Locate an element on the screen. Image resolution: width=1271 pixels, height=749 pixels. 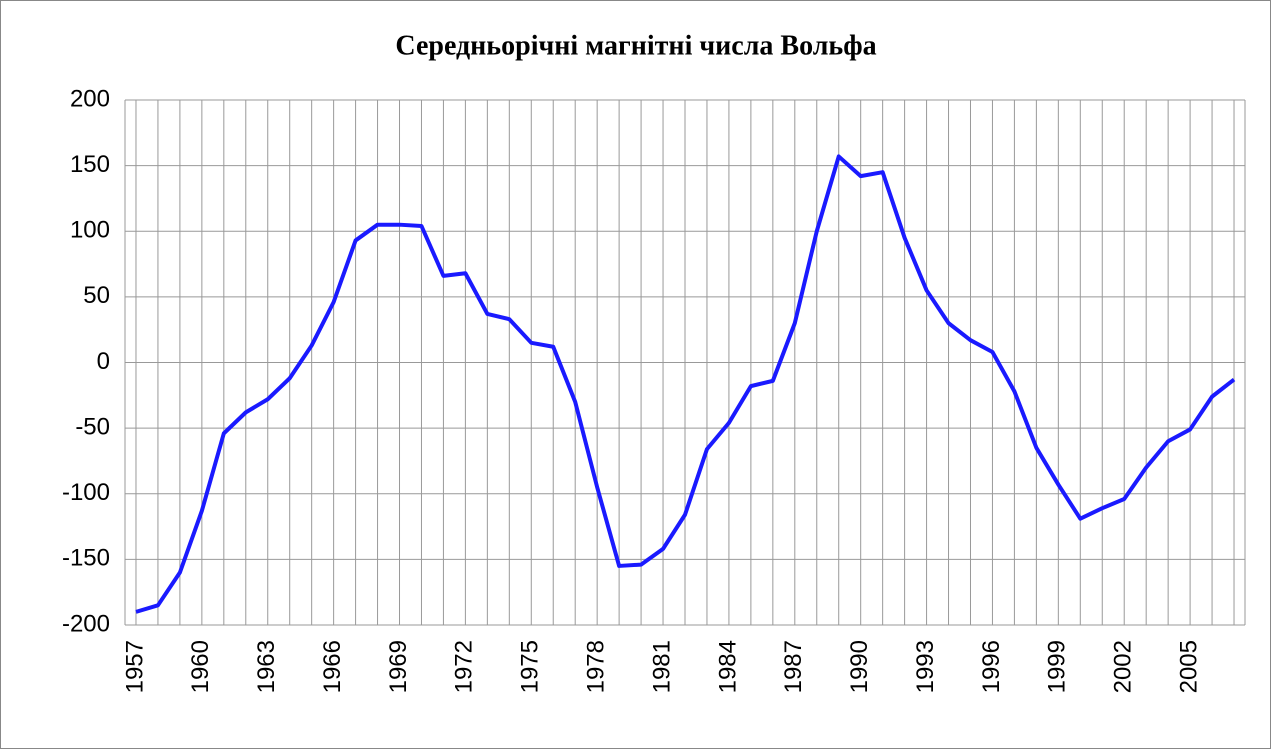
y-tick-label: -200 is located at coordinates (86, 623).